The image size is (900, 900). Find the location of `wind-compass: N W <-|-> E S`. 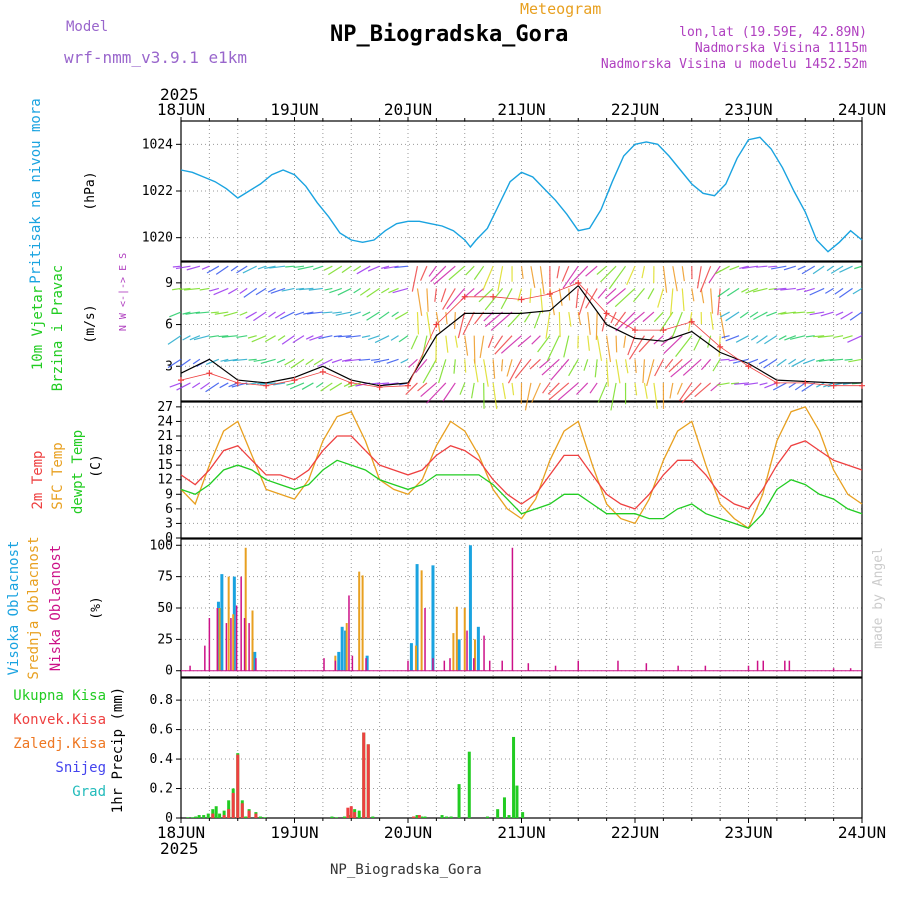

wind-compass: N W <-|-> E S is located at coordinates (123, 292).